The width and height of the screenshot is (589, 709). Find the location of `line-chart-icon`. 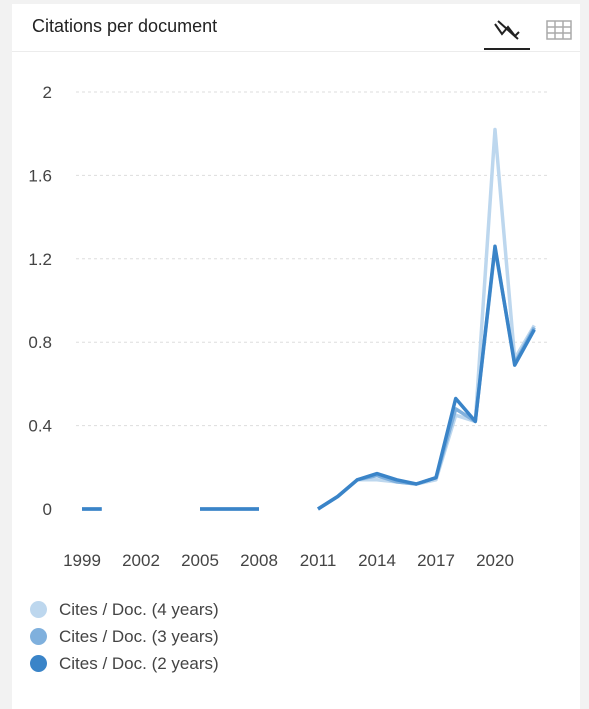

line-chart-icon is located at coordinates (507, 30).